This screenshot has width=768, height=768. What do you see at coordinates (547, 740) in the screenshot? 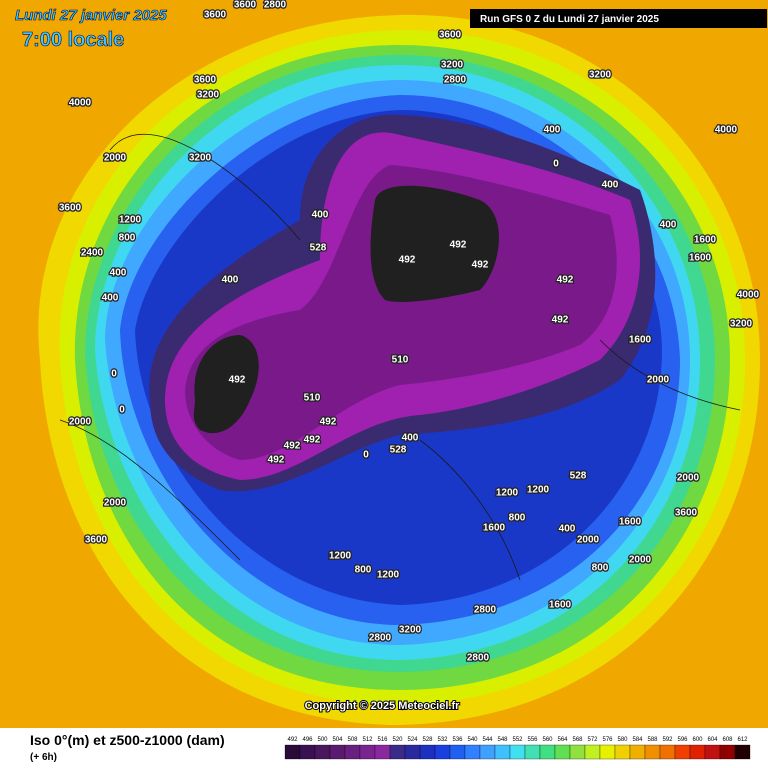
I see `colorbar-label: 560` at bounding box center [547, 740].